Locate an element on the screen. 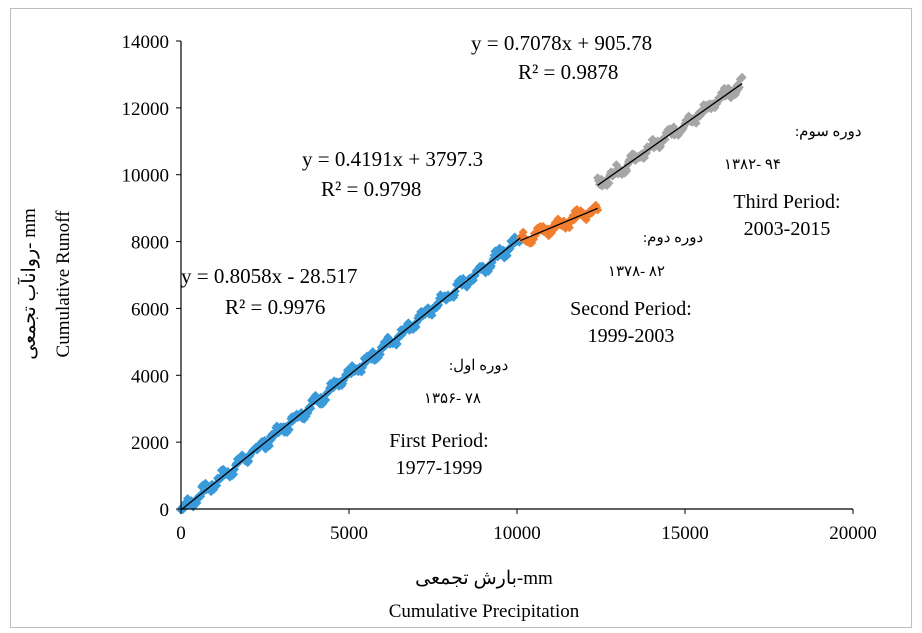 The height and width of the screenshot is (633, 922). y-tick-label: 0 is located at coordinates (165, 510).